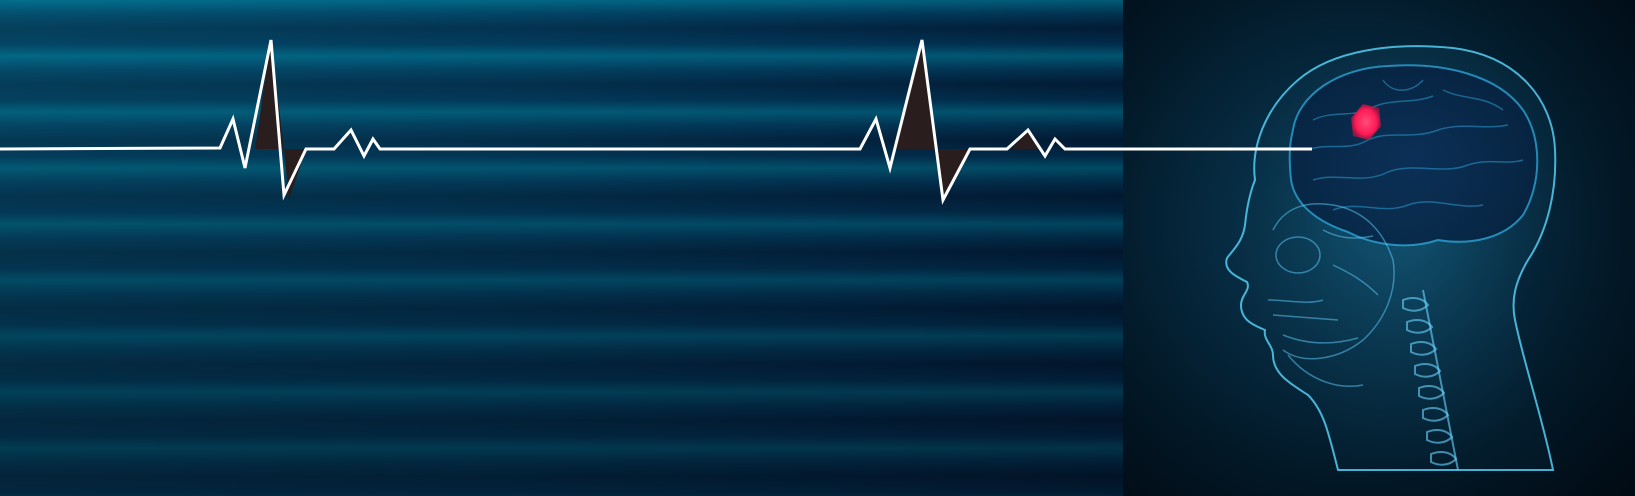 The image size is (1635, 496). Describe the element at coordinates (1331, 295) in the screenshot. I see `skull-lines` at that location.